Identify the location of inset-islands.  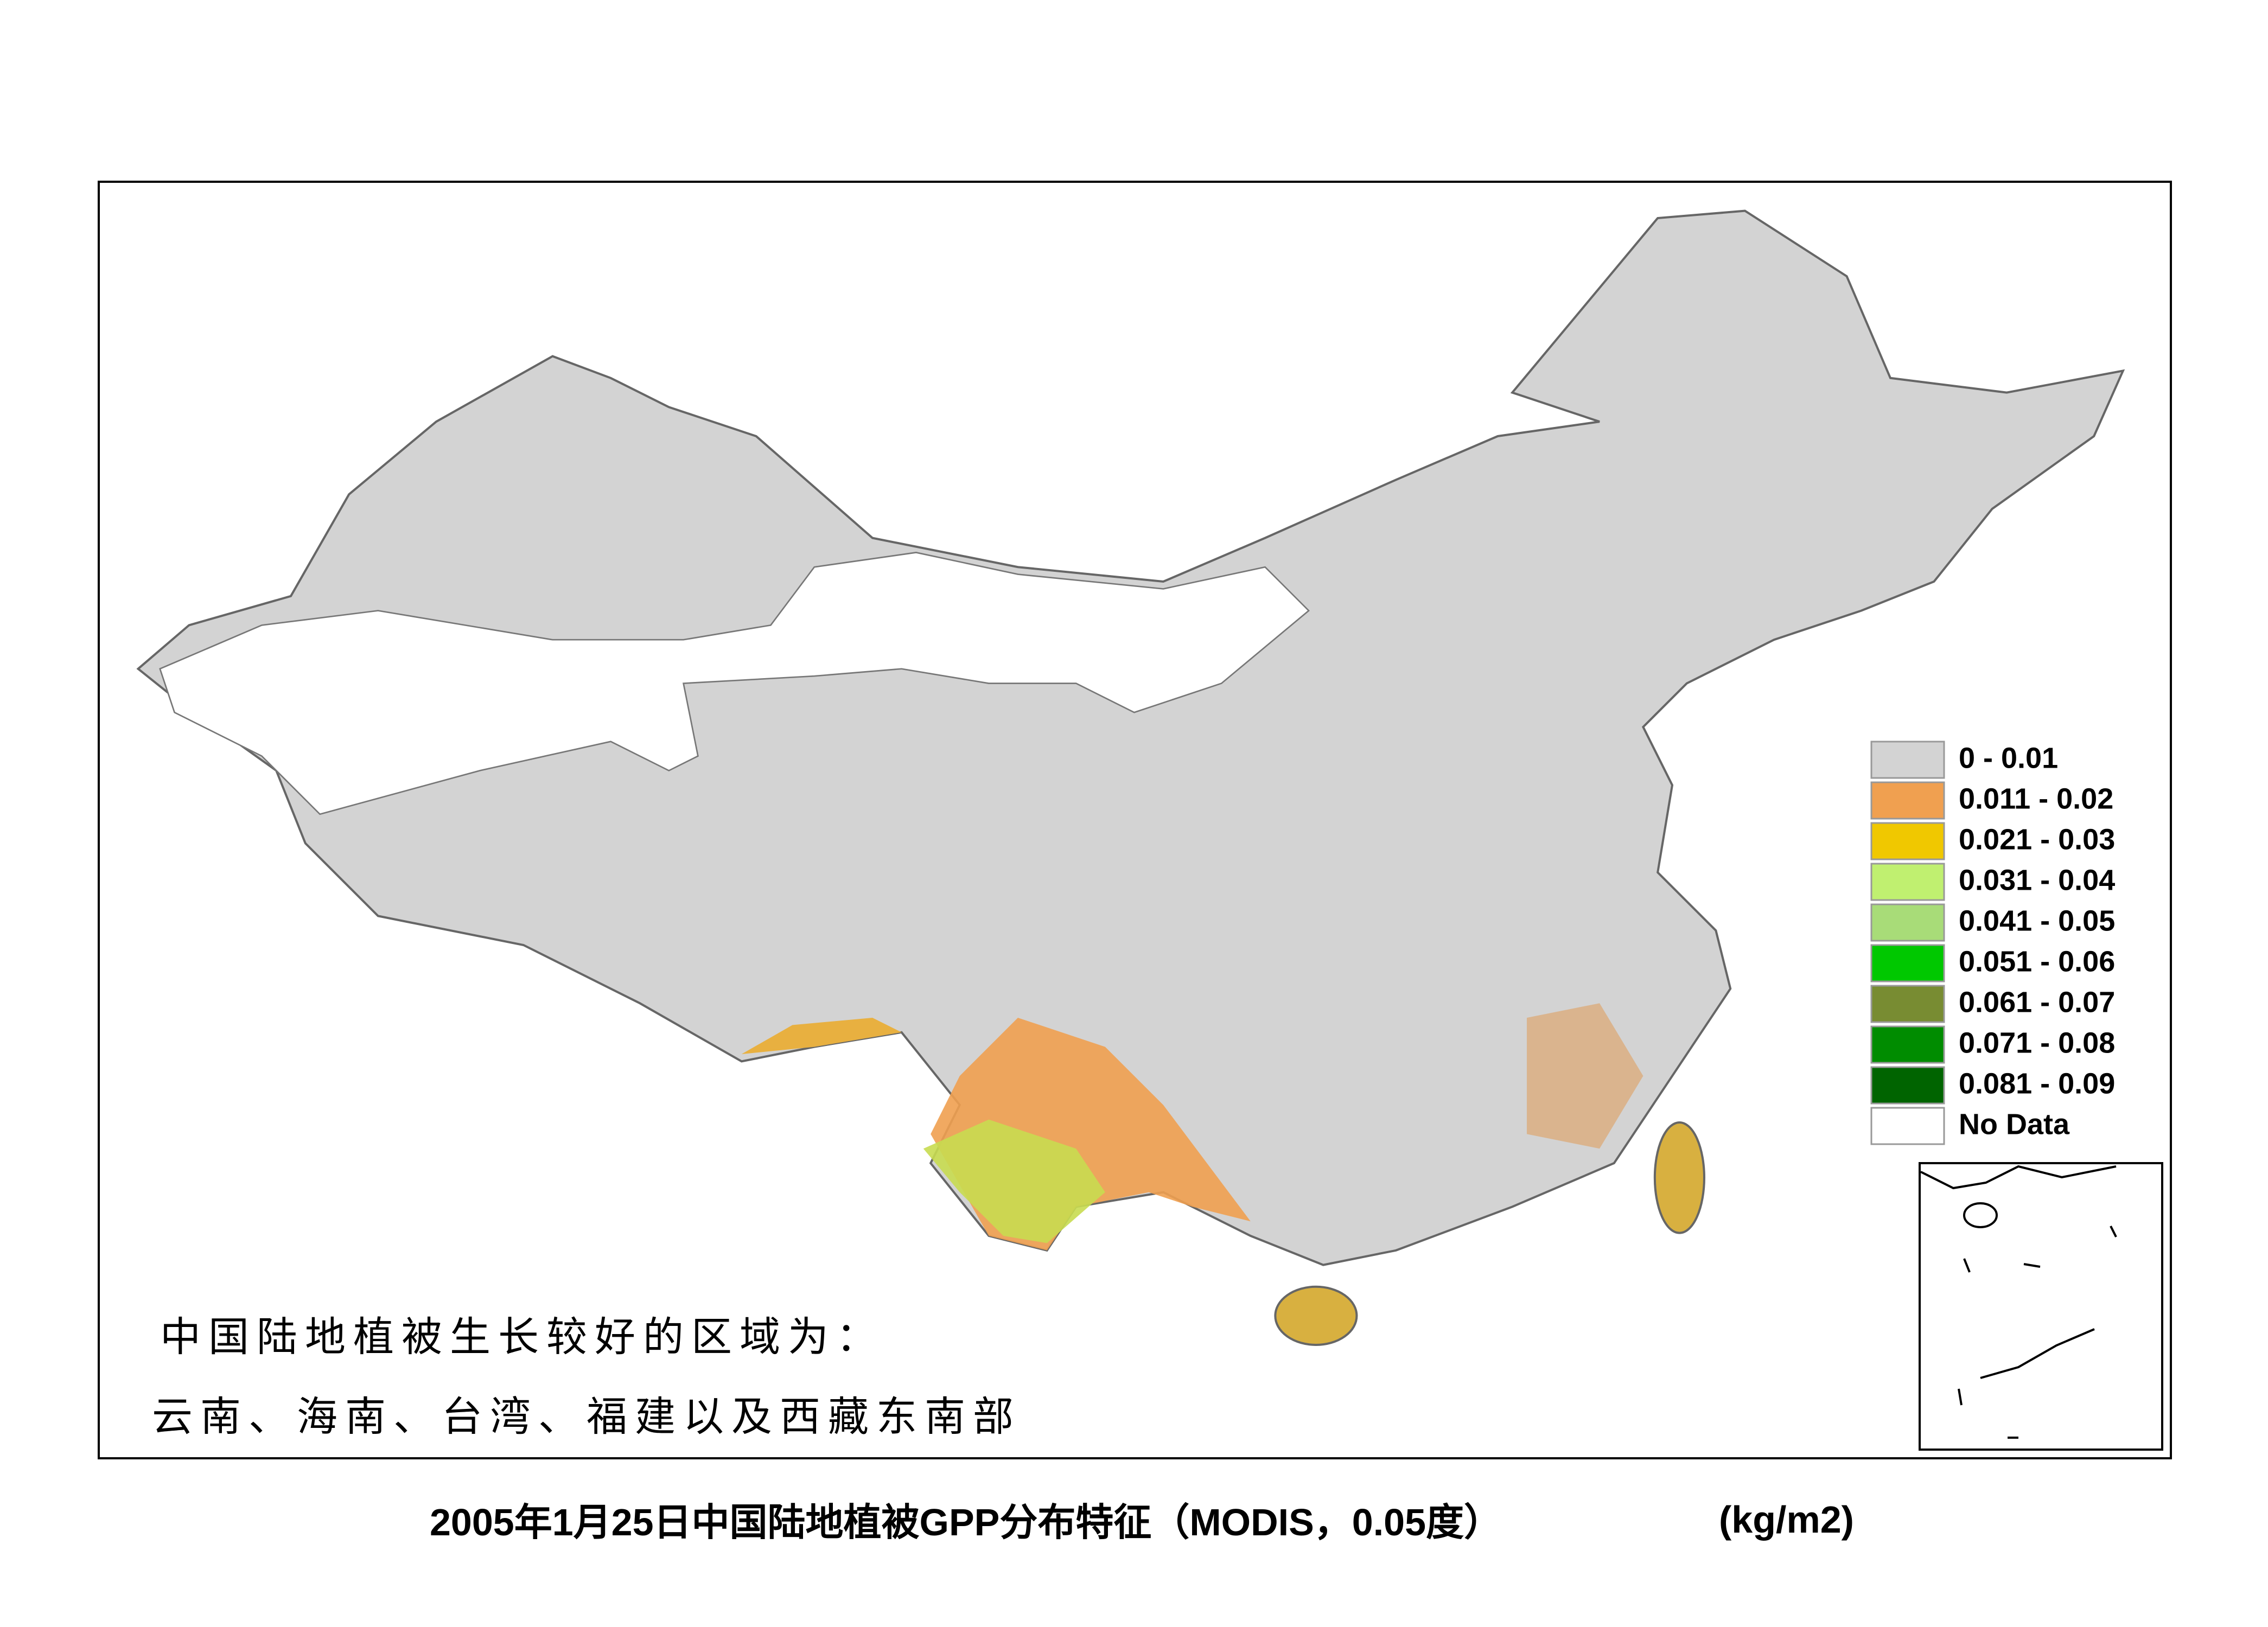
(2038, 1333).